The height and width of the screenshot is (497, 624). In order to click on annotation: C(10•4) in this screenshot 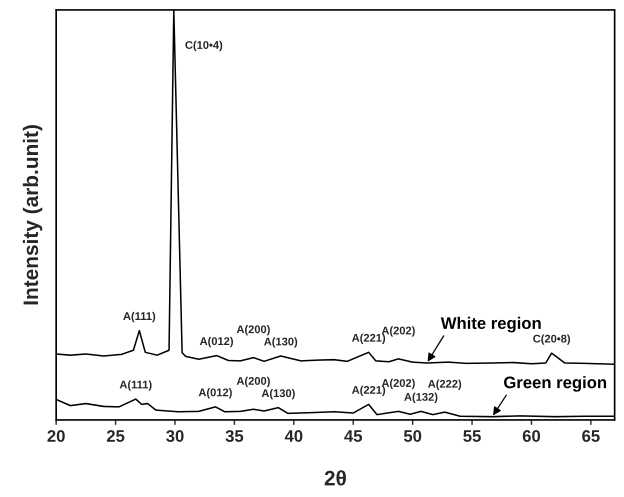, I will do `click(203, 46)`.